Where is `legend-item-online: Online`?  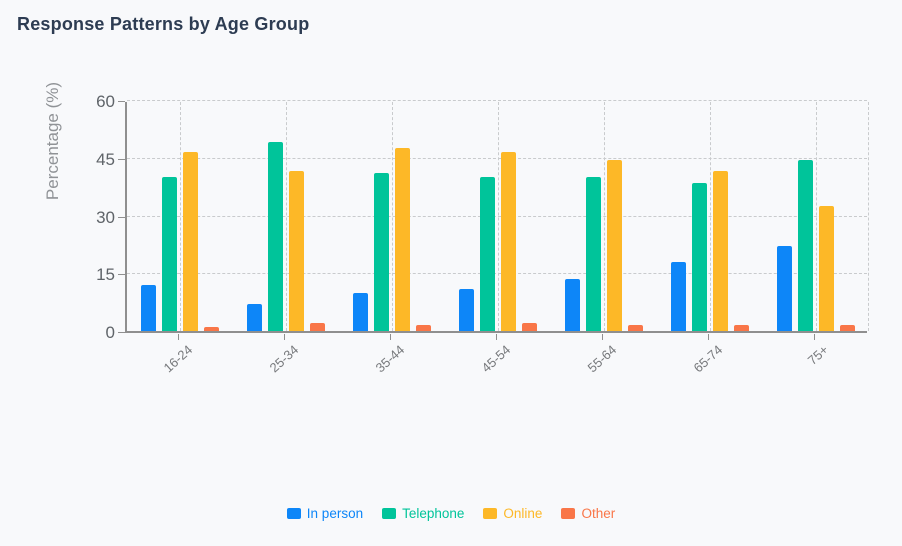 legend-item-online: Online is located at coordinates (512, 513).